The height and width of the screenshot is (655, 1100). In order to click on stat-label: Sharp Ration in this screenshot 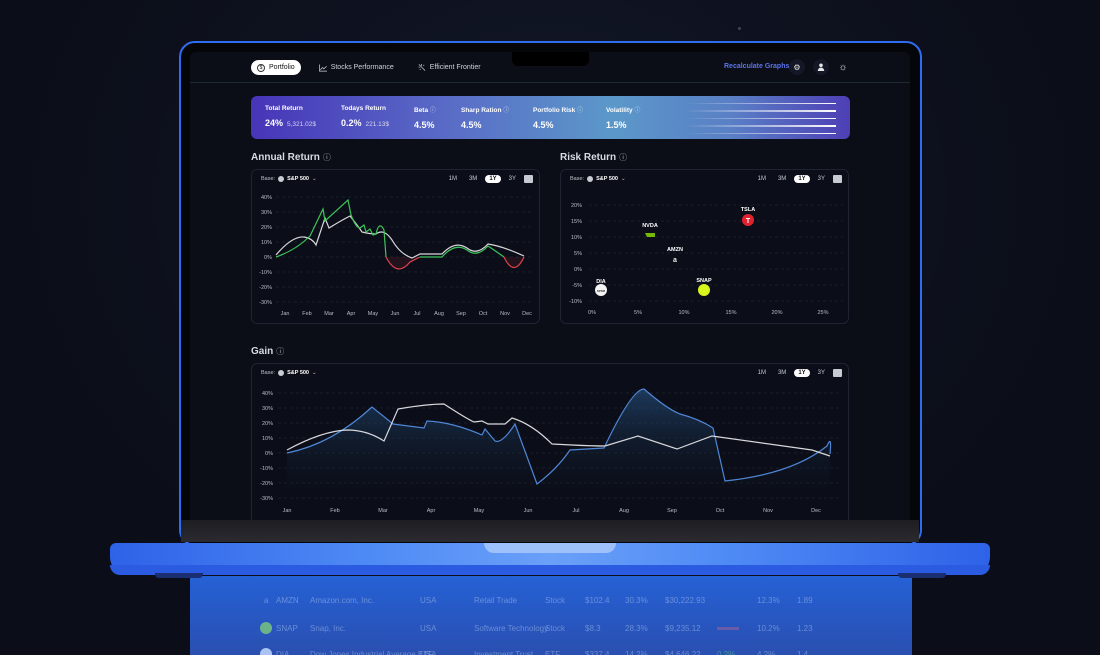, I will do `click(481, 110)`.